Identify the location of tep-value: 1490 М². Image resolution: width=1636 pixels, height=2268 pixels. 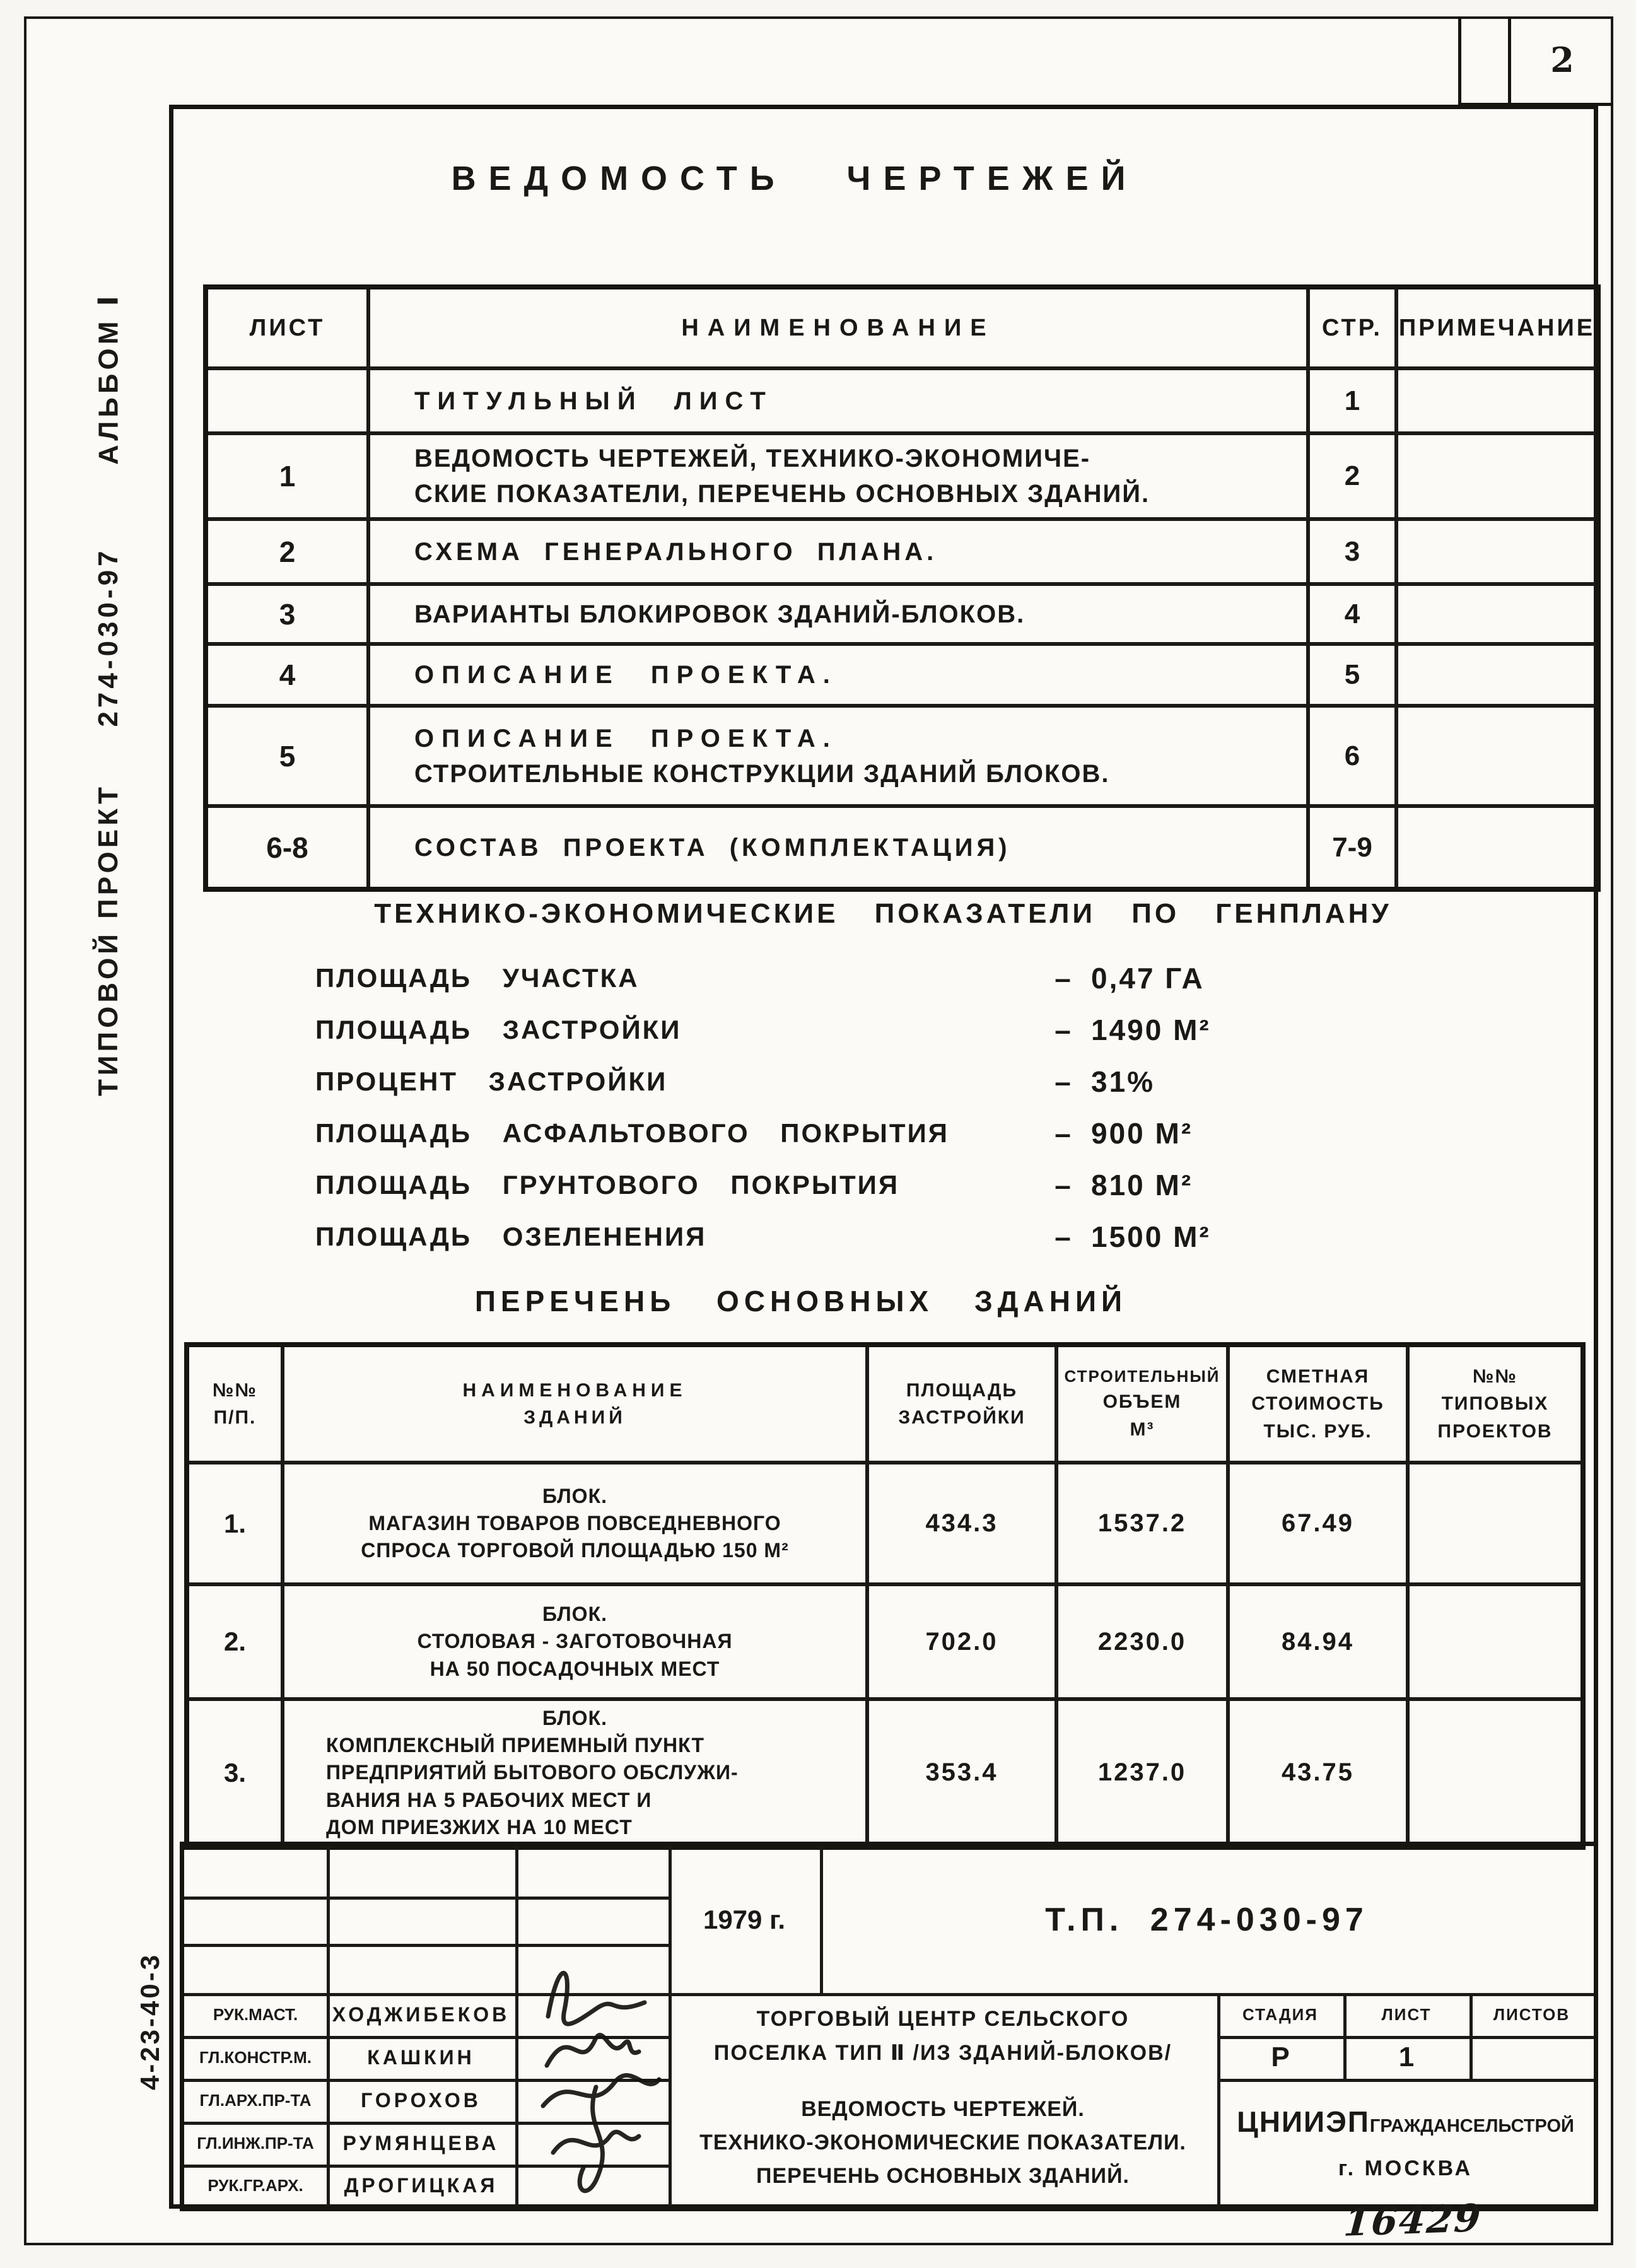
(1151, 1030).